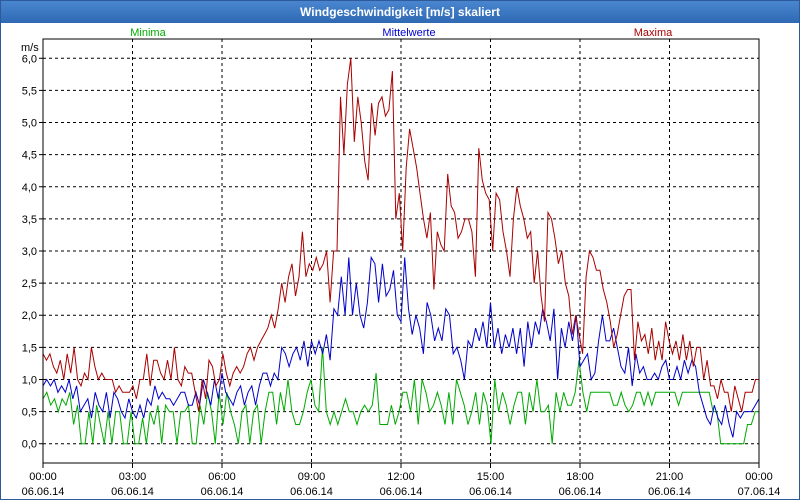  Describe the element at coordinates (133, 477) in the screenshot. I see `x-tick-time: 03:00` at that location.